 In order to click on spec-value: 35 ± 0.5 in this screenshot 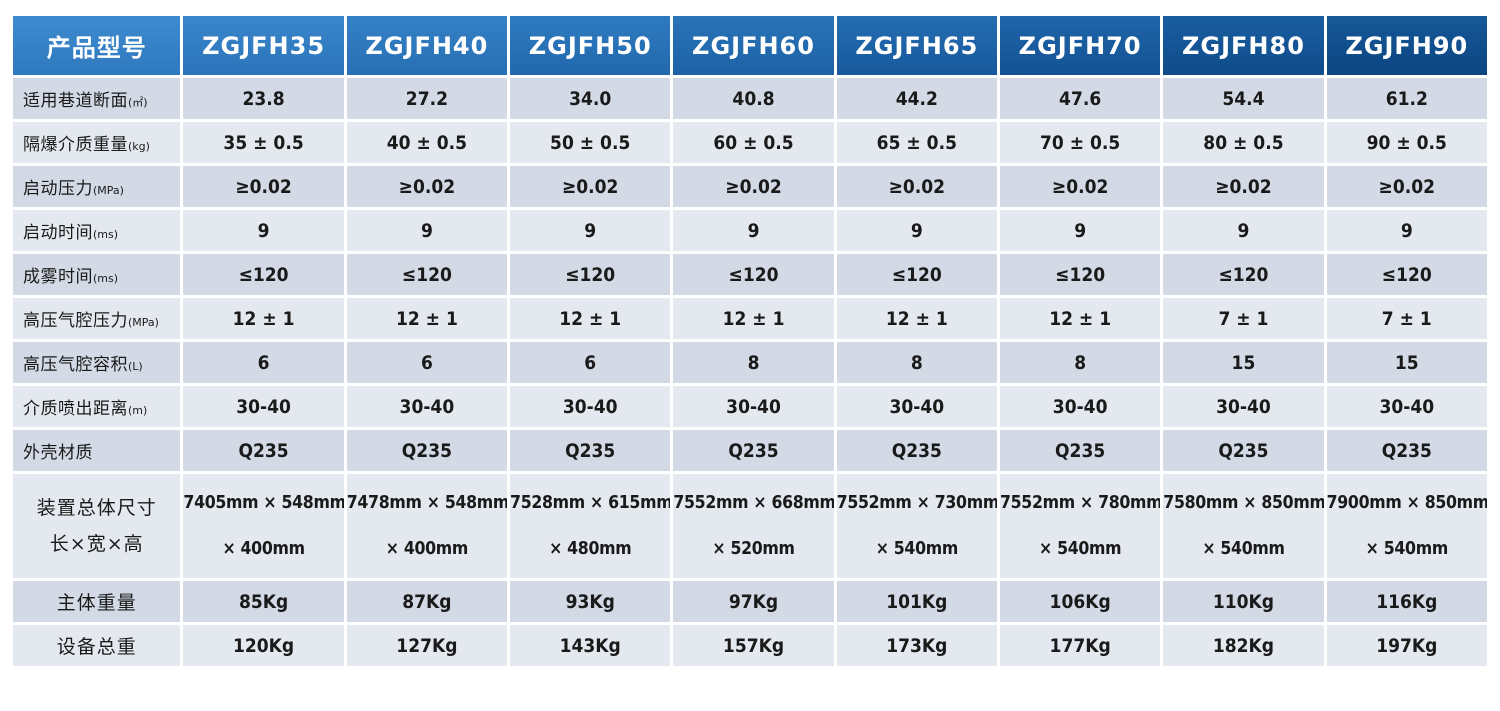, I will do `click(263, 142)`.